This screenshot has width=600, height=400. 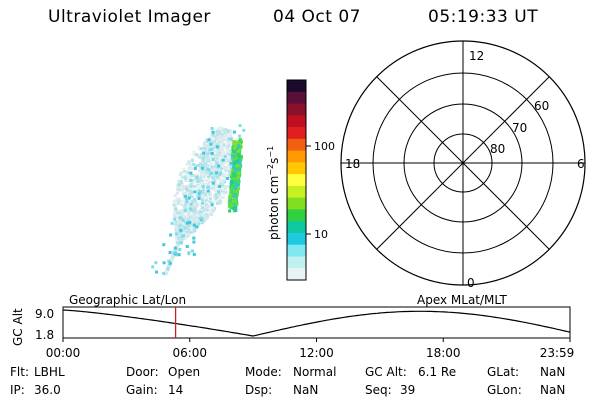 What do you see at coordinates (541, 106) in the screenshot?
I see `mlat-label-60: 60` at bounding box center [541, 106].